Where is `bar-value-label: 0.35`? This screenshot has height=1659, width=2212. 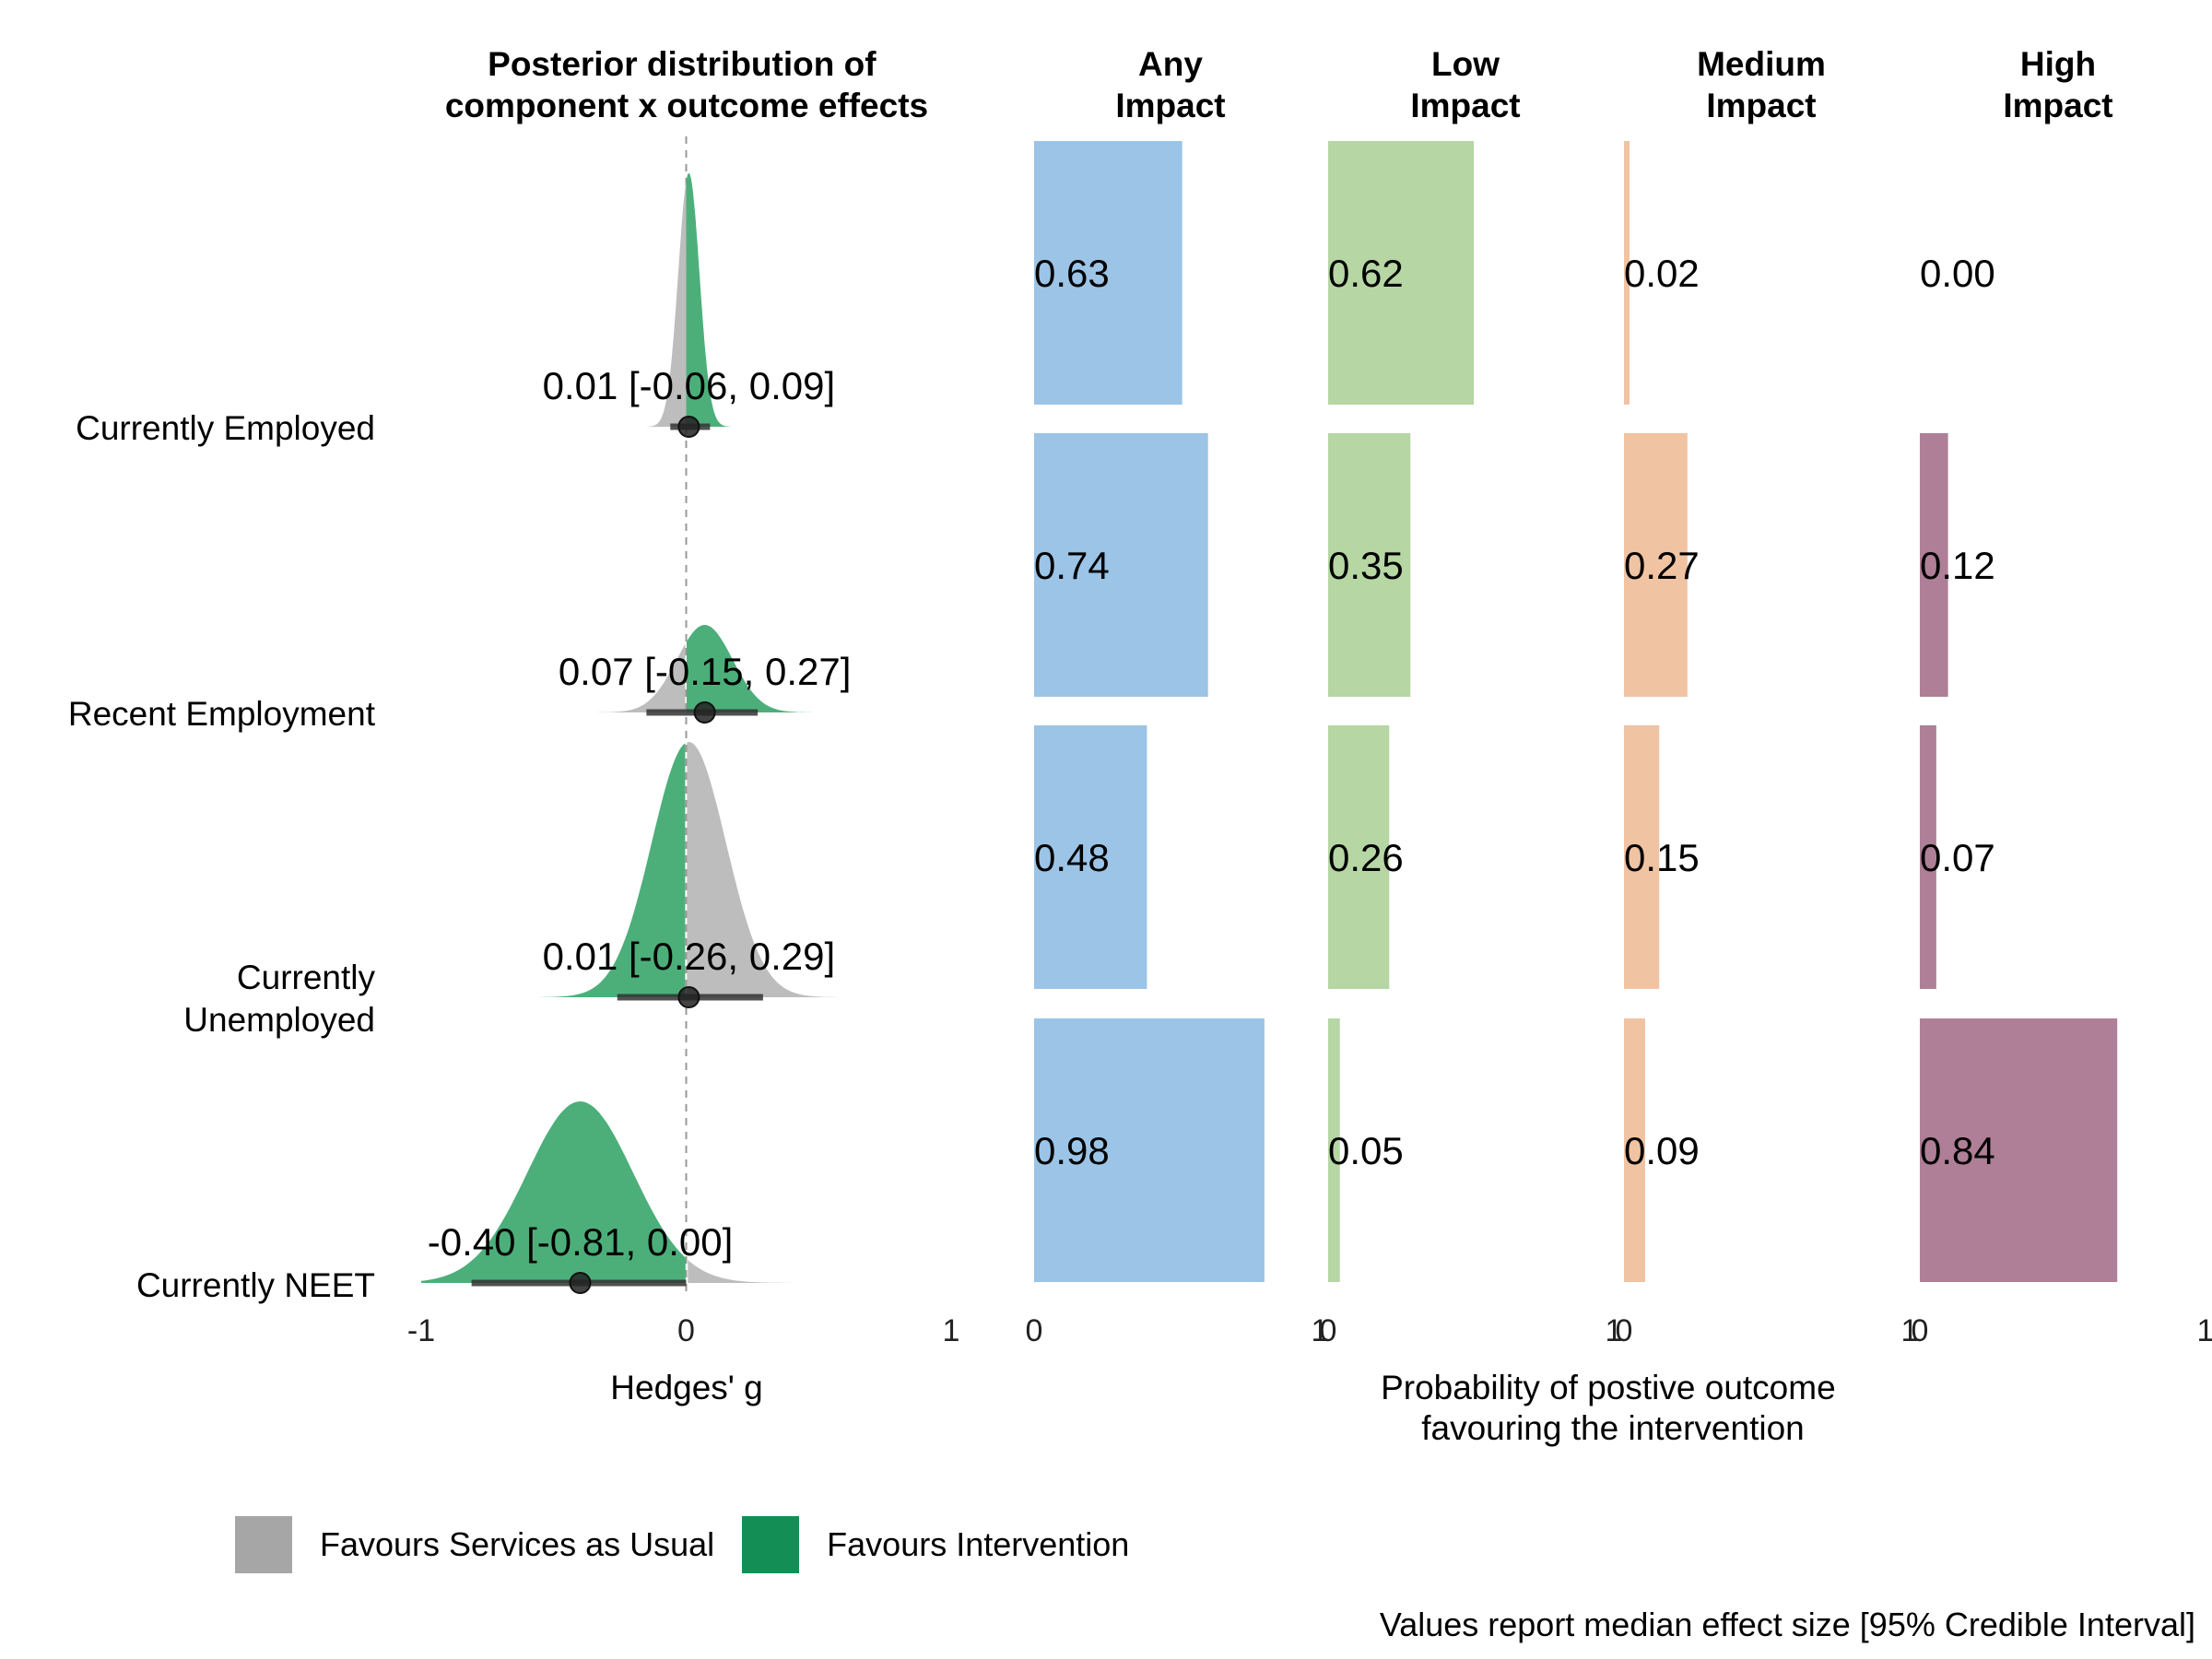 bar-value-label: 0.35 is located at coordinates (1366, 565).